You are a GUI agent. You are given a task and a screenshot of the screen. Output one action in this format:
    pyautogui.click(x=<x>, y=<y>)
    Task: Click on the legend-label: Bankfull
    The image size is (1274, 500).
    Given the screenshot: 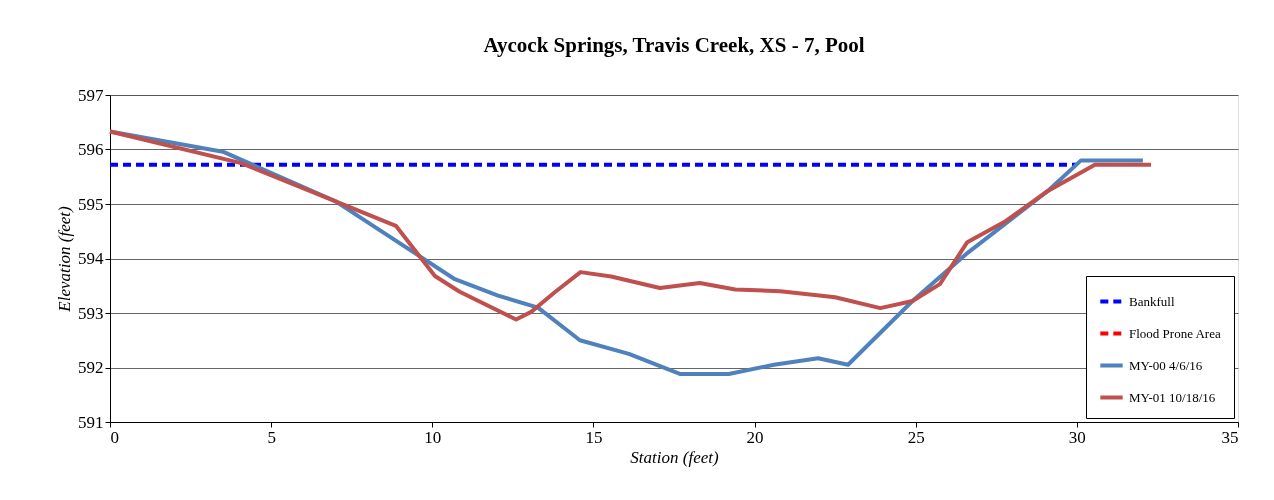 What is the action you would take?
    pyautogui.click(x=1152, y=301)
    